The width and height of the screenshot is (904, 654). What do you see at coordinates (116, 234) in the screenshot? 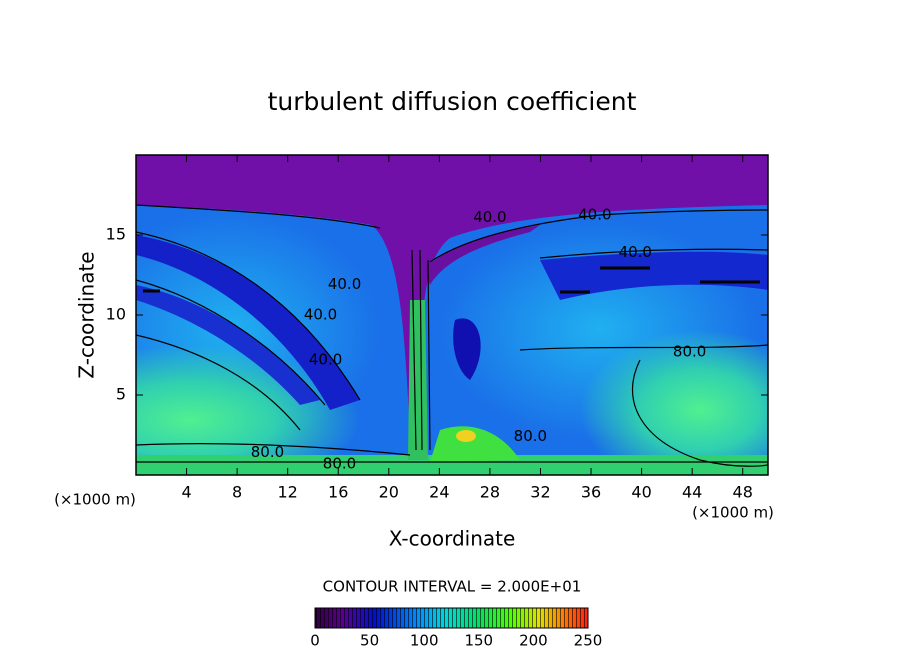
I see `y-tick-label: 15` at bounding box center [116, 234].